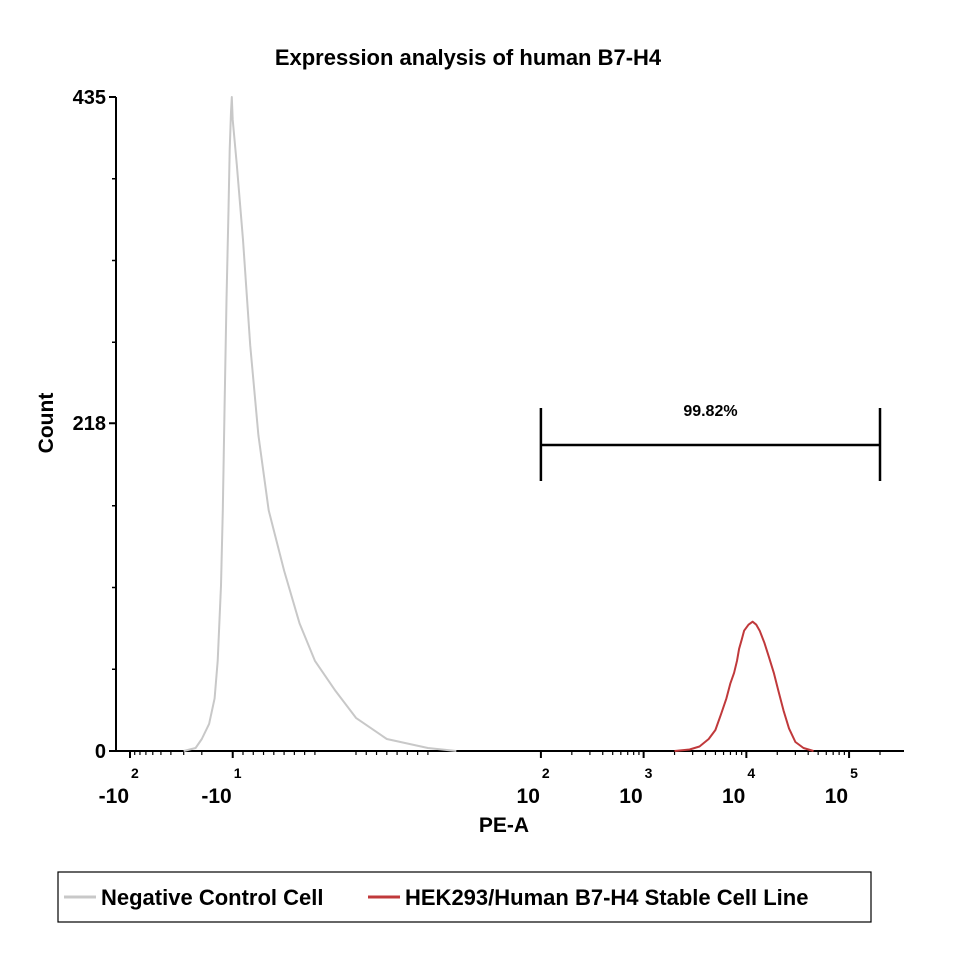 The image size is (960, 960). I want to click on legend-label-negative-control: Negative Control Cell, so click(212, 897).